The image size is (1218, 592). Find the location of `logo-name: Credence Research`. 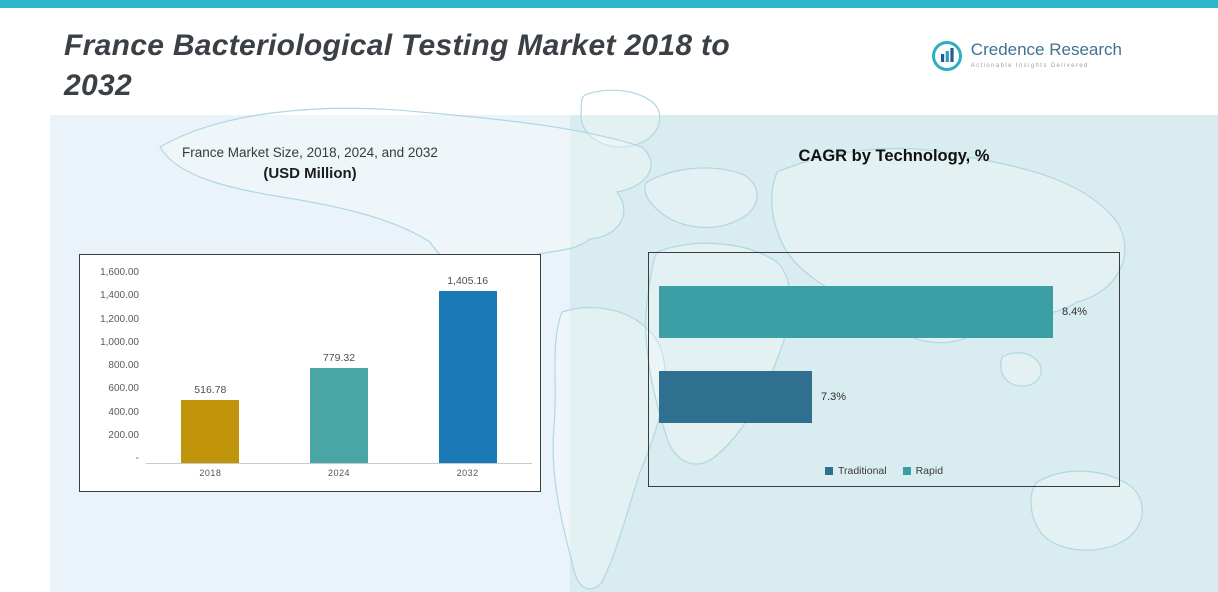

logo-name: Credence Research is located at coordinates (1046, 49).